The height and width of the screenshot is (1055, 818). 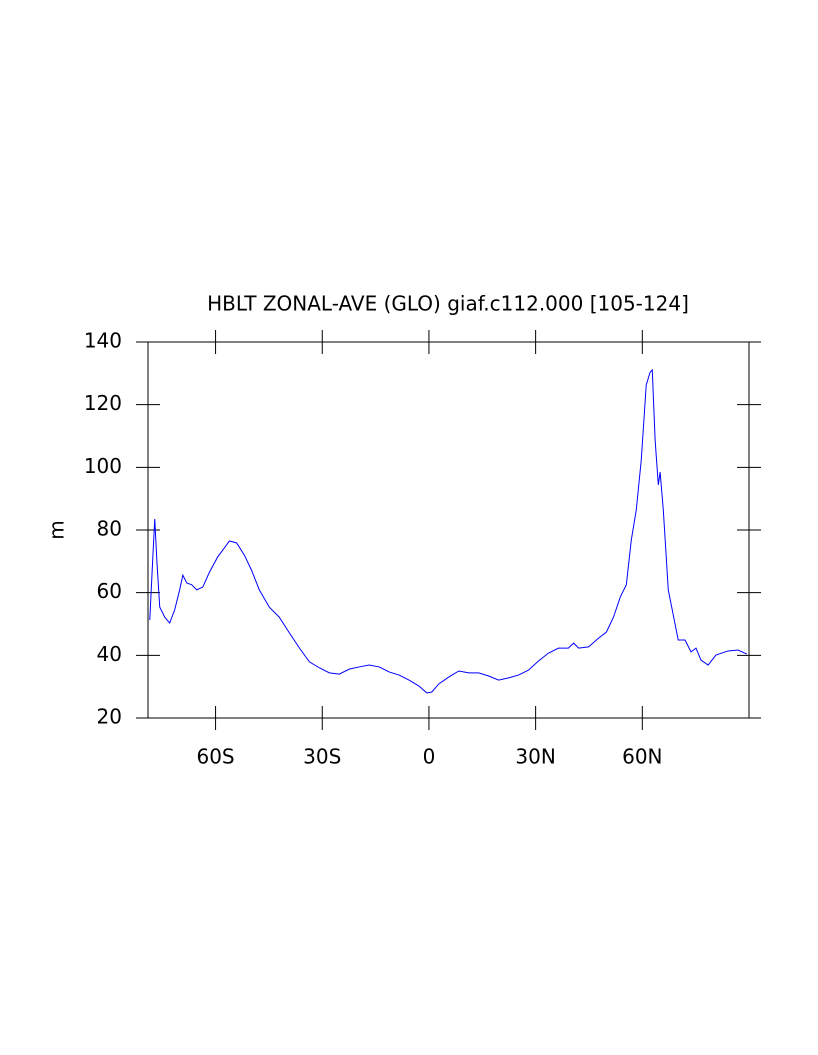 I want to click on y-tick-label: 140, so click(x=103, y=341).